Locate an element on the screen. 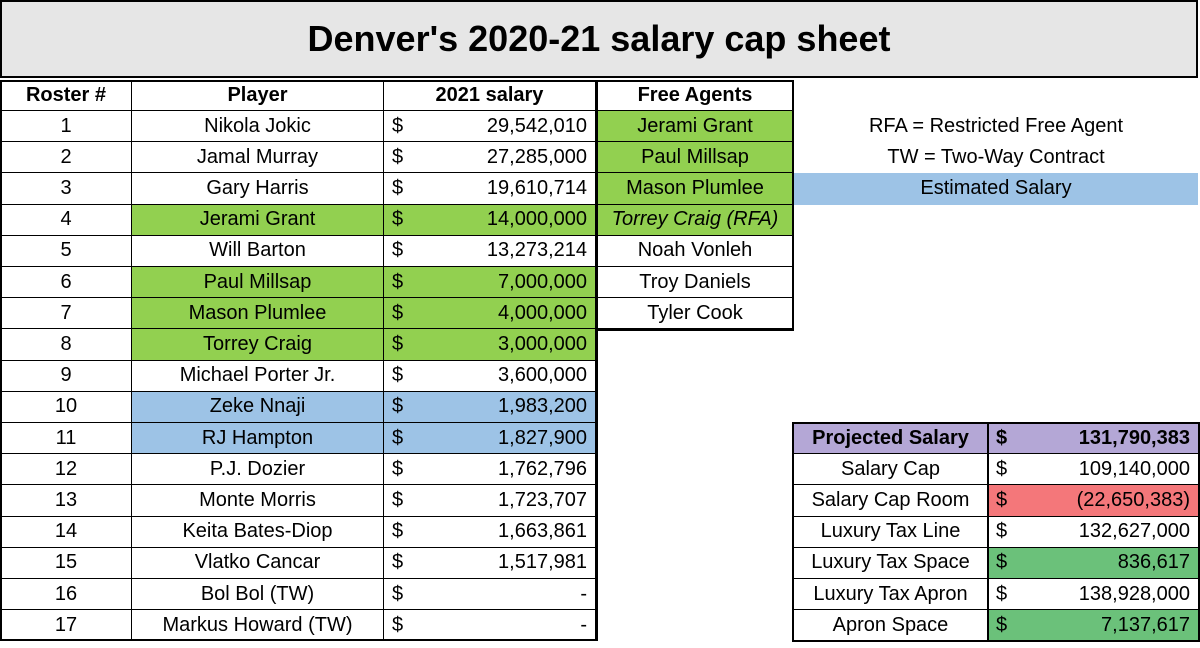 Image resolution: width=1200 pixels, height=648 pixels. free-agent-item: Torrey Craig (RFA) is located at coordinates (695, 220).